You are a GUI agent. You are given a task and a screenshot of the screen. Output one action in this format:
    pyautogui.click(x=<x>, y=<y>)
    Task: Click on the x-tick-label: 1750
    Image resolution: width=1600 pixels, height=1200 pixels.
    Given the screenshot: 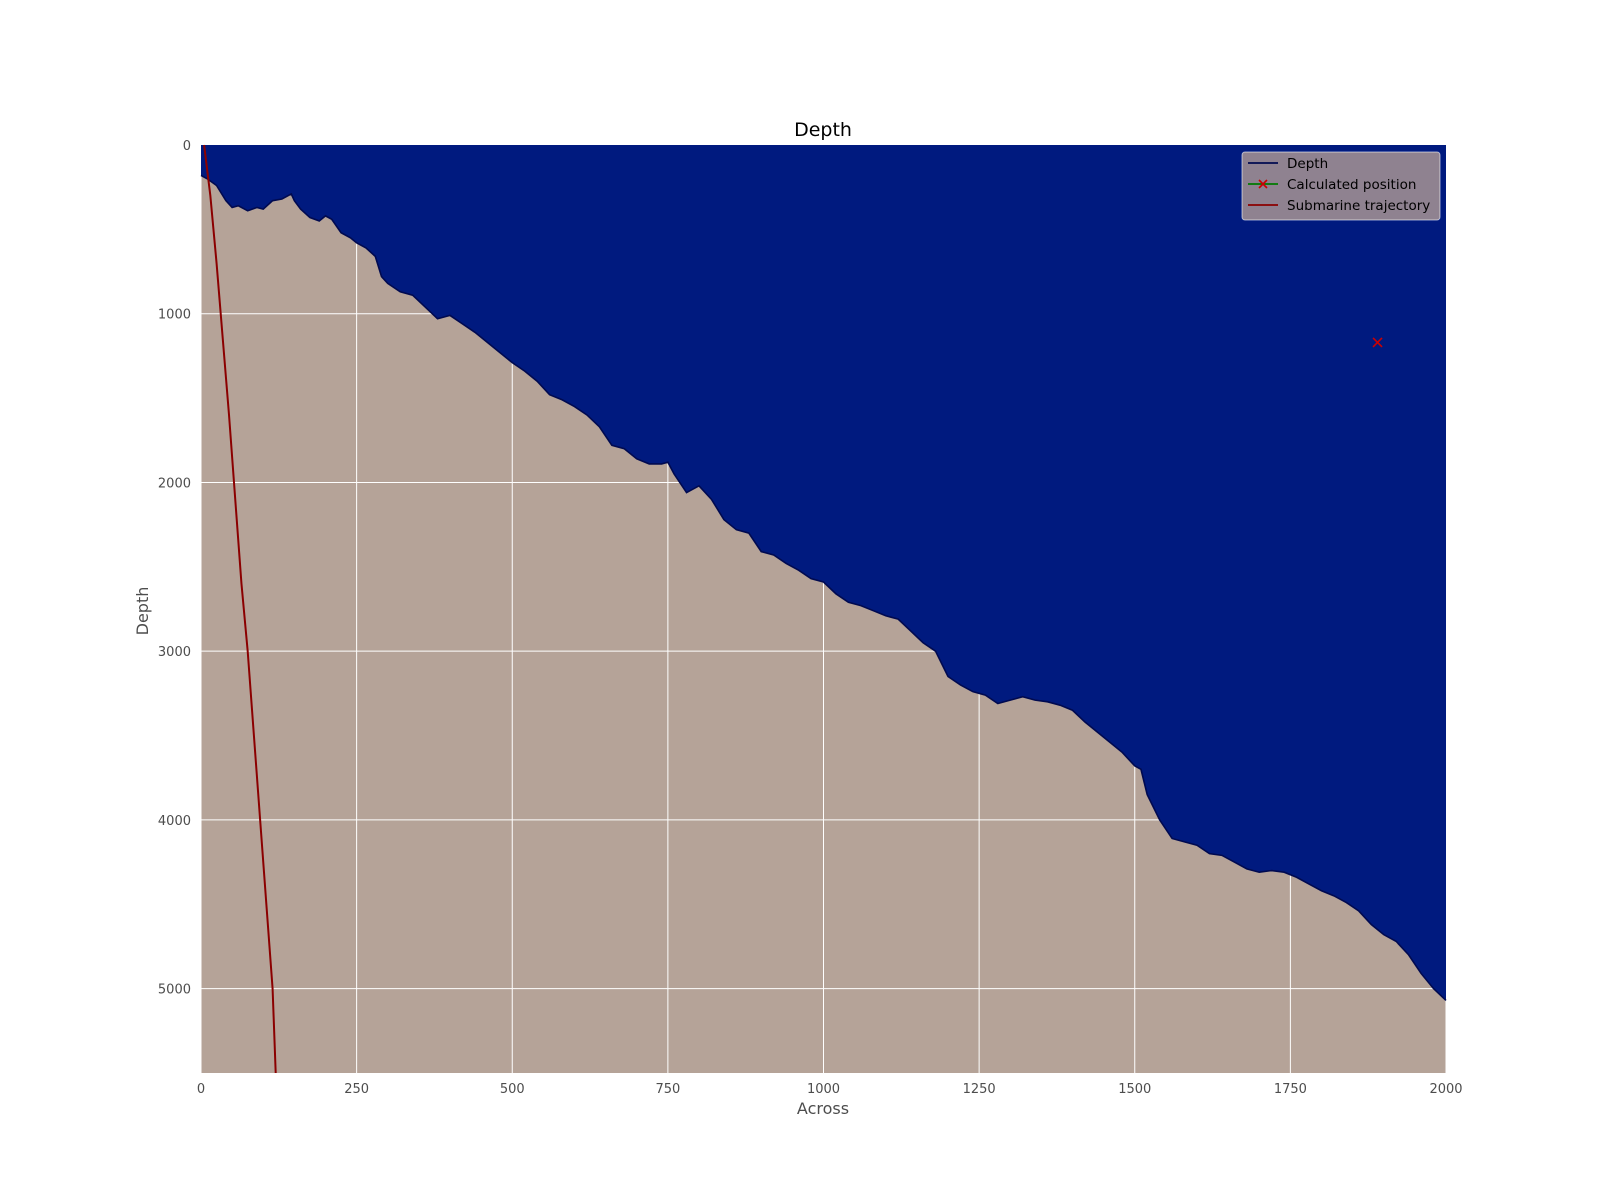 What is the action you would take?
    pyautogui.click(x=1290, y=1089)
    